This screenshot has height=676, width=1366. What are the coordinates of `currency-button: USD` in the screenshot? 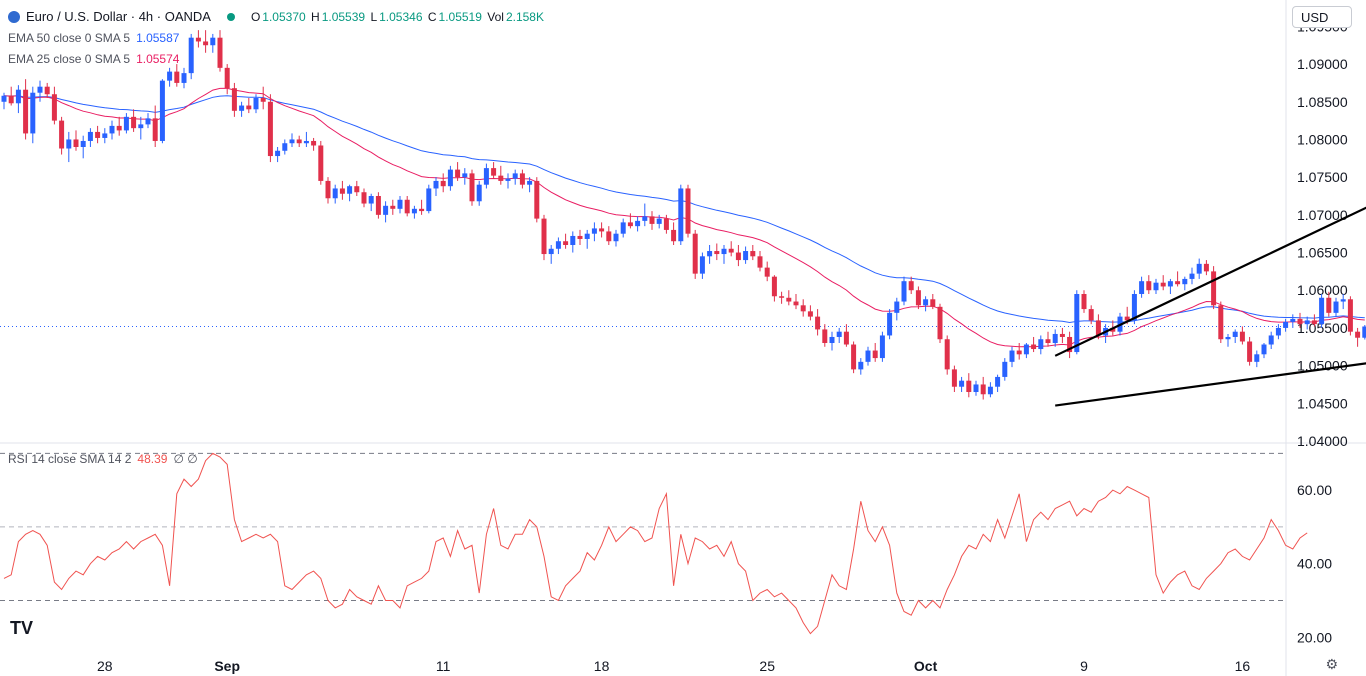 It's located at (1322, 17).